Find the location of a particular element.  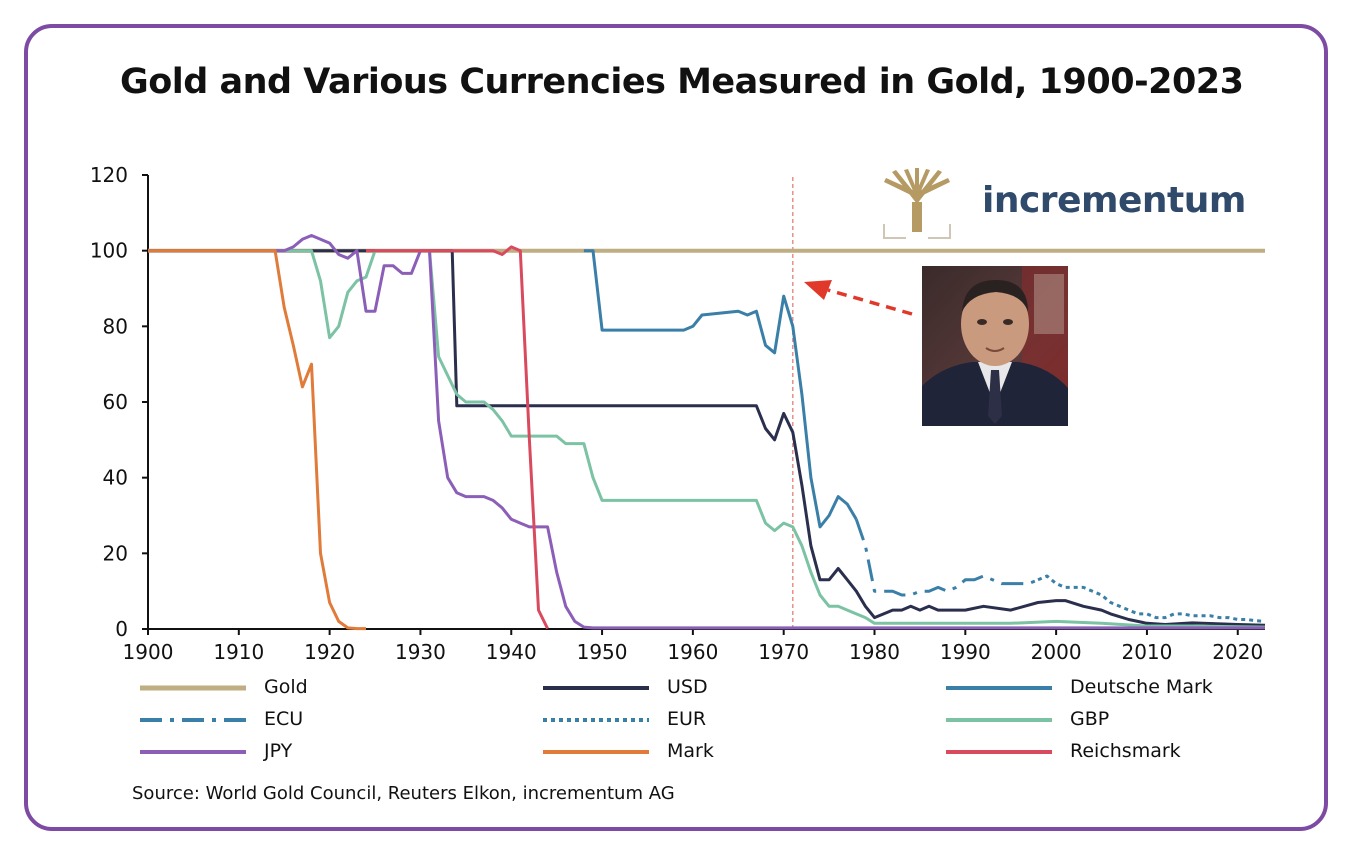

annotation-arrow-line is located at coordinates (870, 302).